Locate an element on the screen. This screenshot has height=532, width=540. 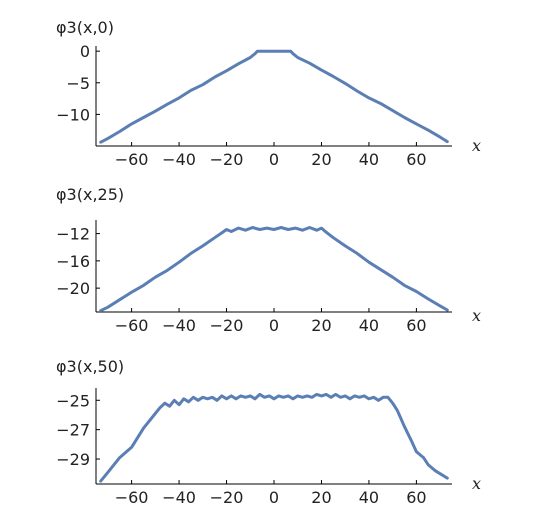
x-tick-label-top: −60 is located at coordinates (132, 159).